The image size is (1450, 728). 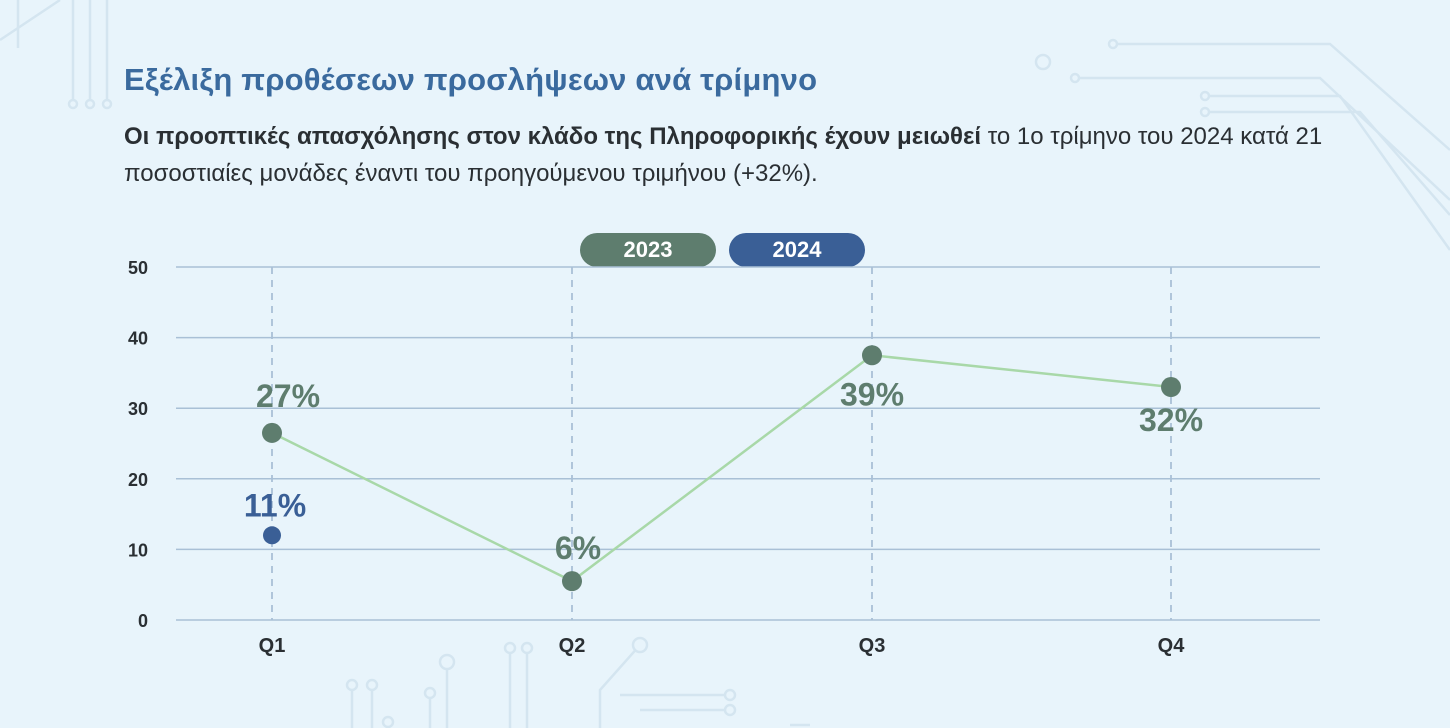 What do you see at coordinates (572, 646) in the screenshot?
I see `x-tick-label: Q2` at bounding box center [572, 646].